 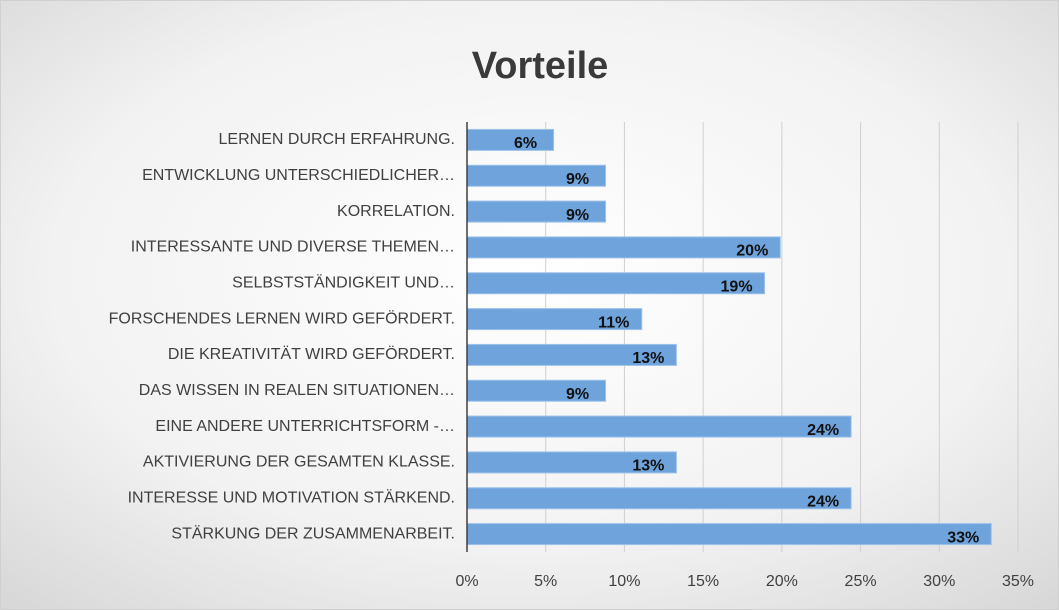 What do you see at coordinates (540, 66) in the screenshot?
I see `chart-title: Vorteile` at bounding box center [540, 66].